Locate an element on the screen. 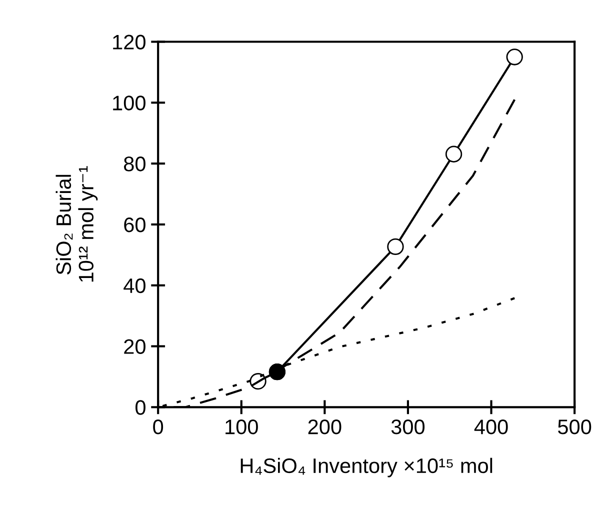 The width and height of the screenshot is (608, 522). x-tick-label: 300 is located at coordinates (408, 427).